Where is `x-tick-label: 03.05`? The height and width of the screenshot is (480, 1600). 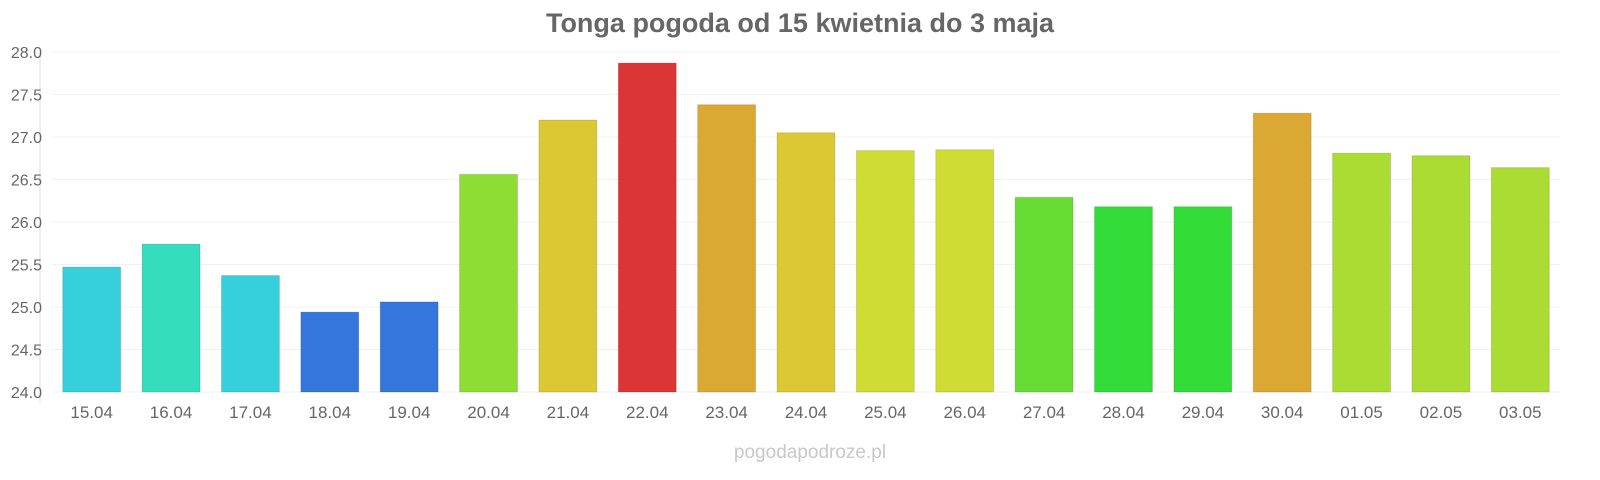
x-tick-label: 03.05 is located at coordinates (1520, 412).